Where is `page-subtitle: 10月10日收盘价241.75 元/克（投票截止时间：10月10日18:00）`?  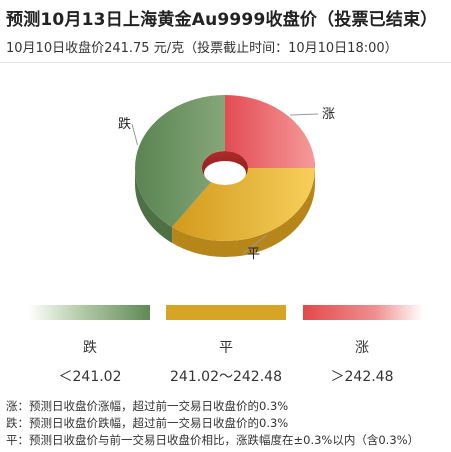 page-subtitle: 10月10日收盘价241.75 元/克（投票截止时间：10月10日18:00） is located at coordinates (202, 48).